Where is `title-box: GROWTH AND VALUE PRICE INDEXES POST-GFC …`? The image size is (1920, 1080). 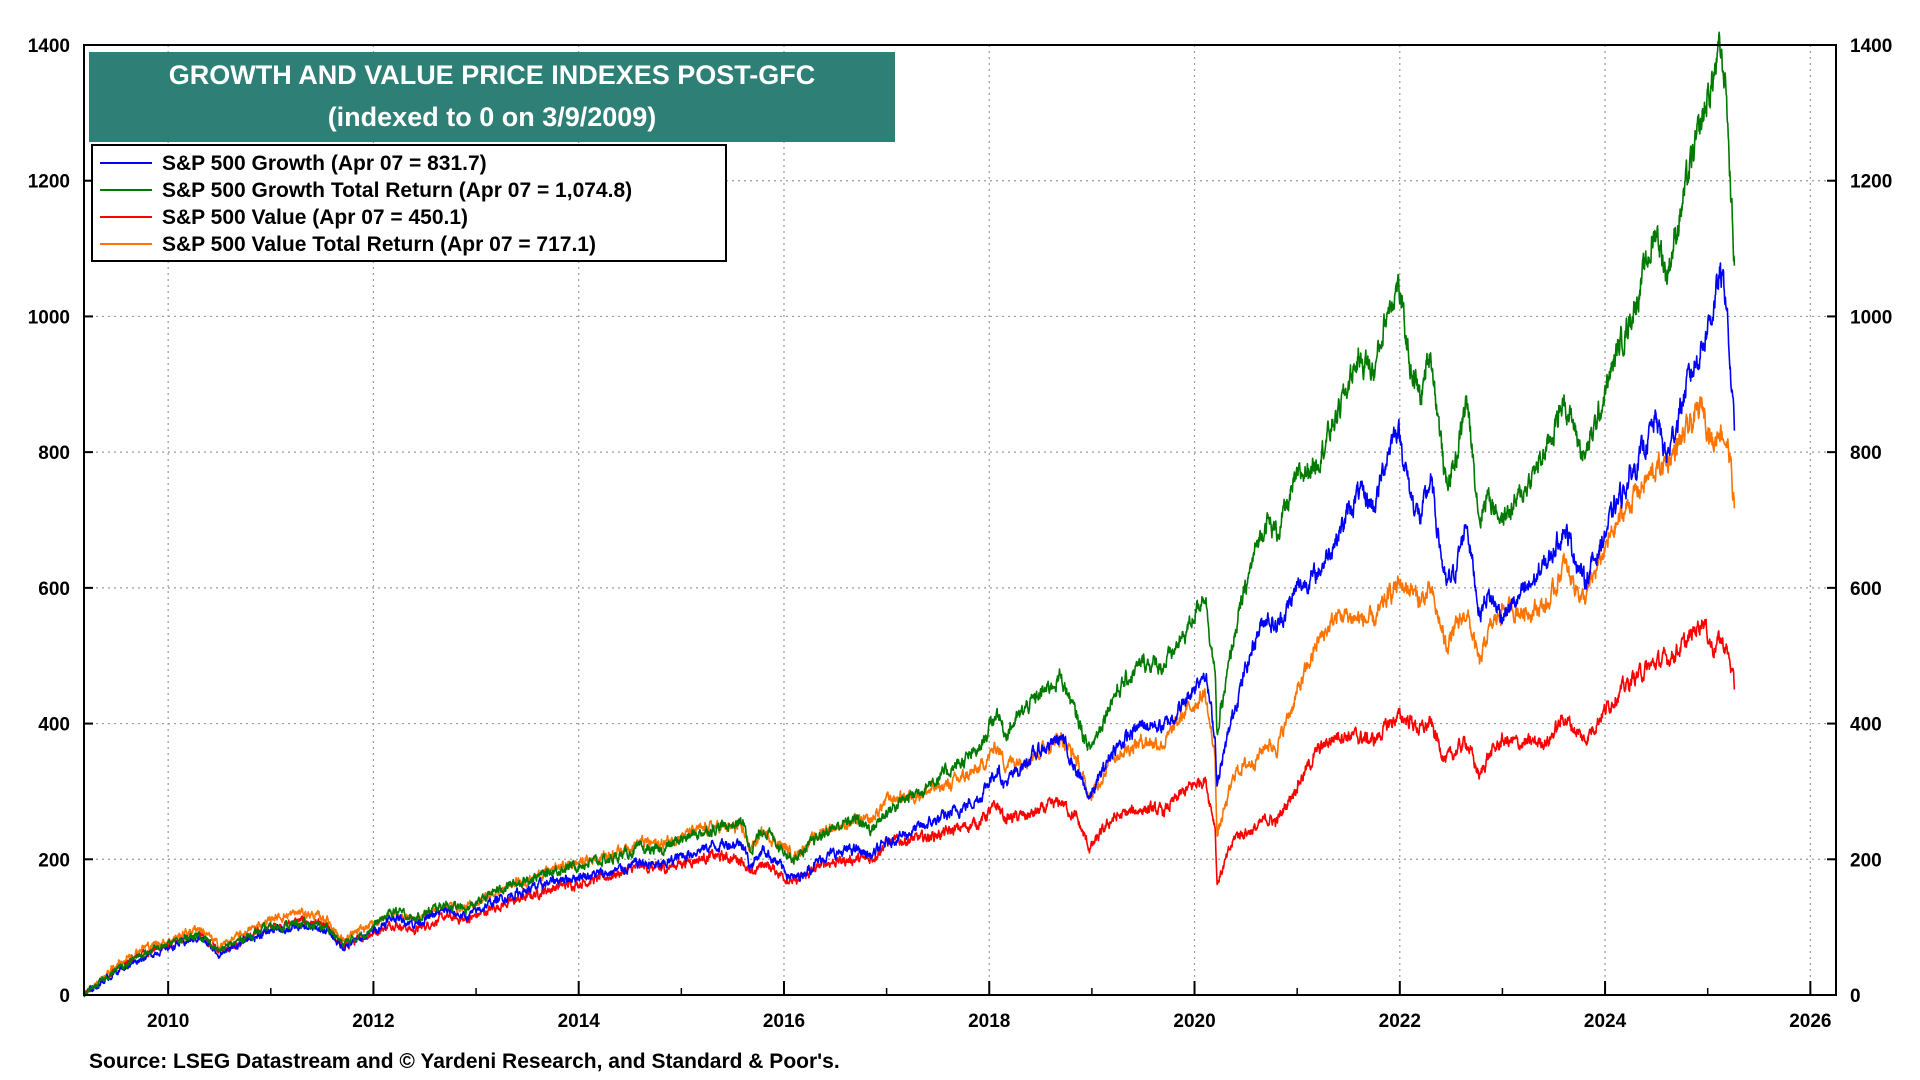 title-box: GROWTH AND VALUE PRICE INDEXES POST-GFC … is located at coordinates (492, 97).